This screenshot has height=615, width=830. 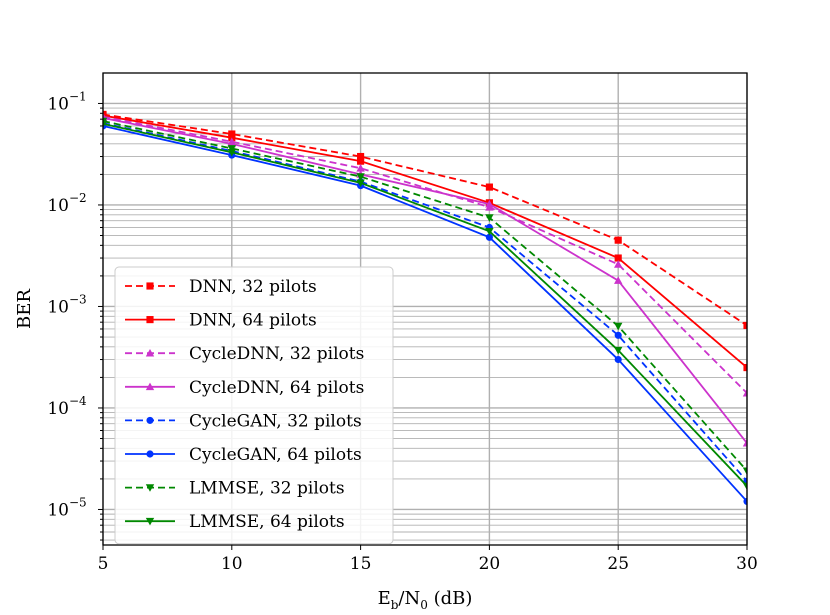 What do you see at coordinates (66, 507) in the screenshot?
I see `y-tick-label: 10⁻⁵` at bounding box center [66, 507].